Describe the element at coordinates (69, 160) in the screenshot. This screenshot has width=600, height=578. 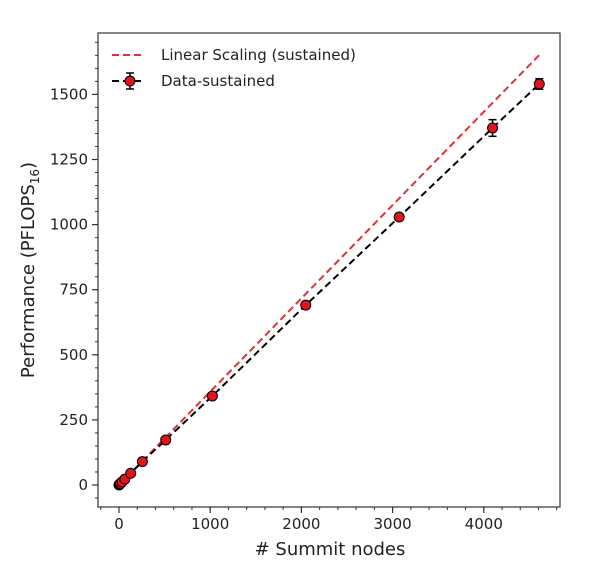
I see `y-tick-label: 1250` at that location.